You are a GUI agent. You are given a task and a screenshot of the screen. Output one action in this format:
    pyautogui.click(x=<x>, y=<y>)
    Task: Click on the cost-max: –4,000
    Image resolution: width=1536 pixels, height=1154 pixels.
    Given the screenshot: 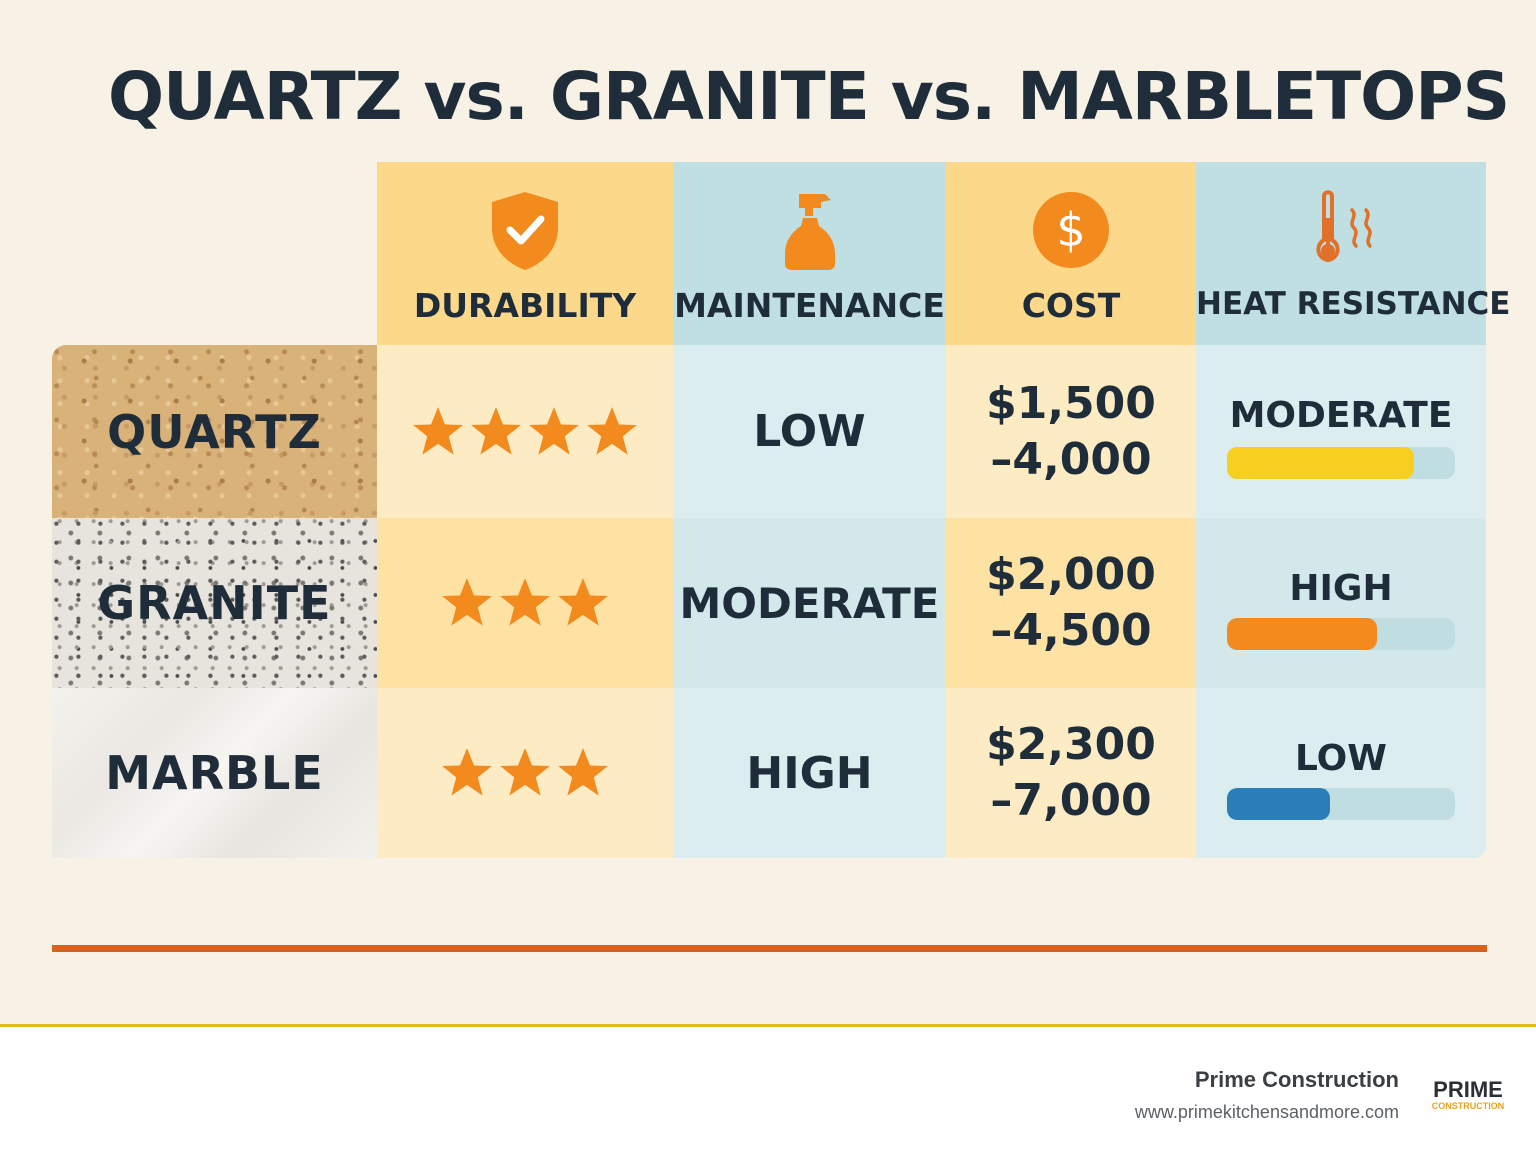 What is the action you would take?
    pyautogui.click(x=1071, y=459)
    